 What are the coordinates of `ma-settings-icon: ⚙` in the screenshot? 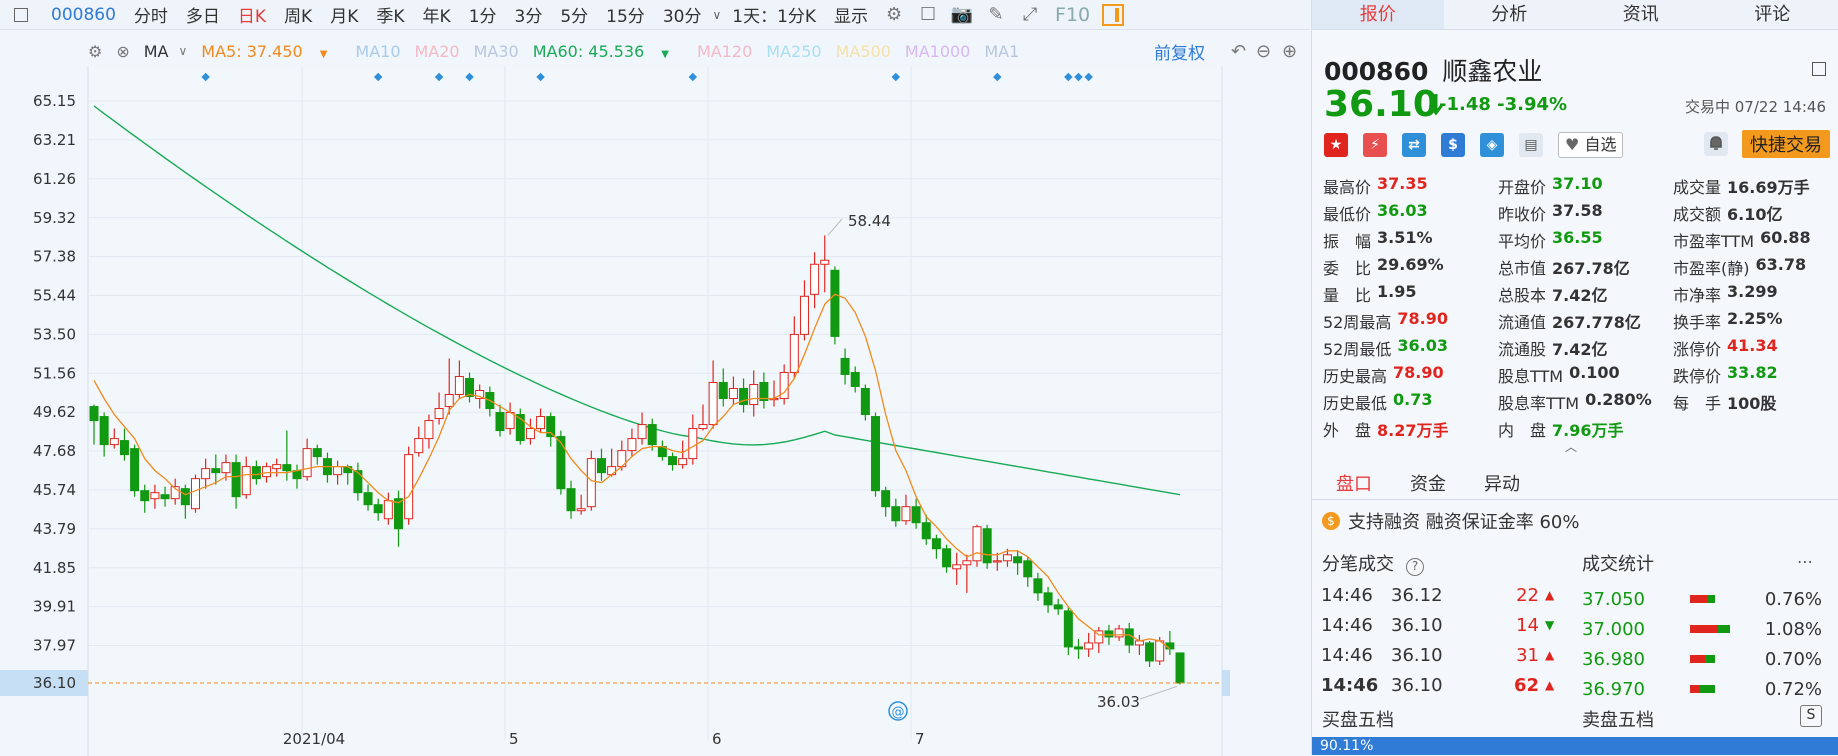 It's located at (95, 51).